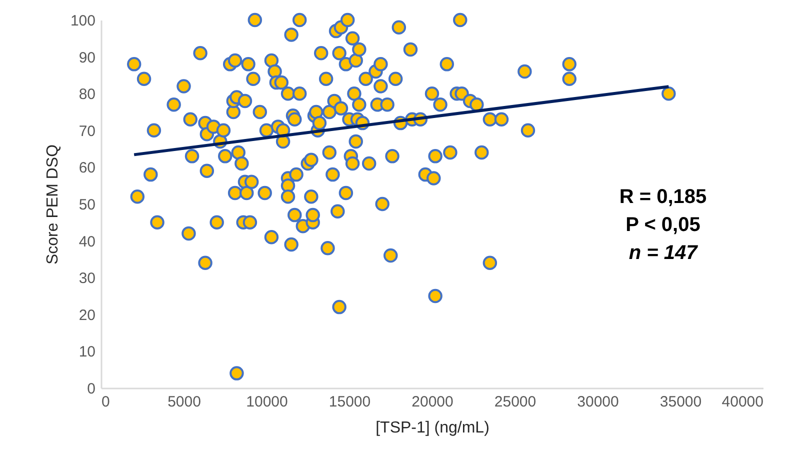  I want to click on y-tick-label: 0, so click(91, 389).